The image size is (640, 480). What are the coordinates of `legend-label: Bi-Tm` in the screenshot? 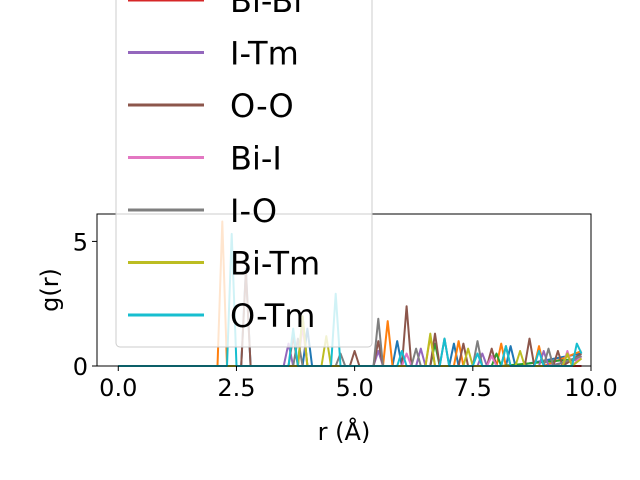 It's located at (275, 264).